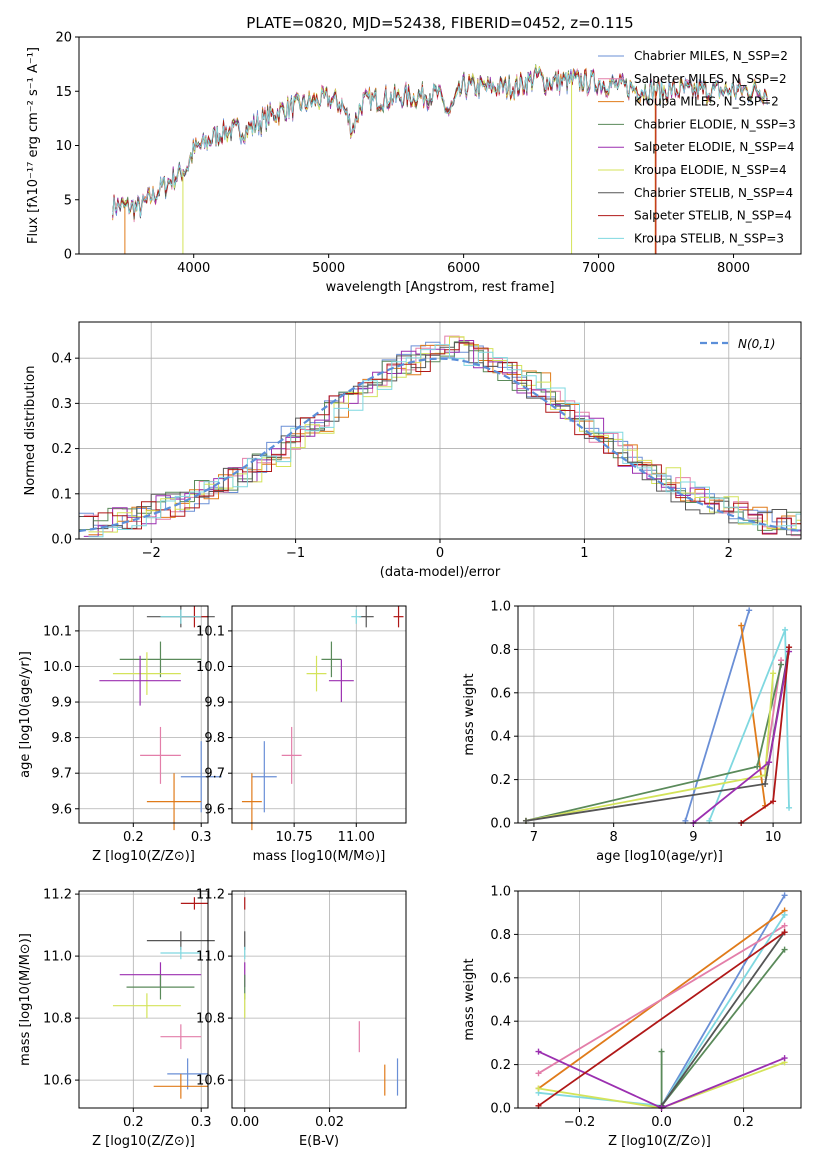  Describe the element at coordinates (713, 193) in the screenshot. I see `legend-label: Chabrier STELIB, N_SSP=4` at that location.